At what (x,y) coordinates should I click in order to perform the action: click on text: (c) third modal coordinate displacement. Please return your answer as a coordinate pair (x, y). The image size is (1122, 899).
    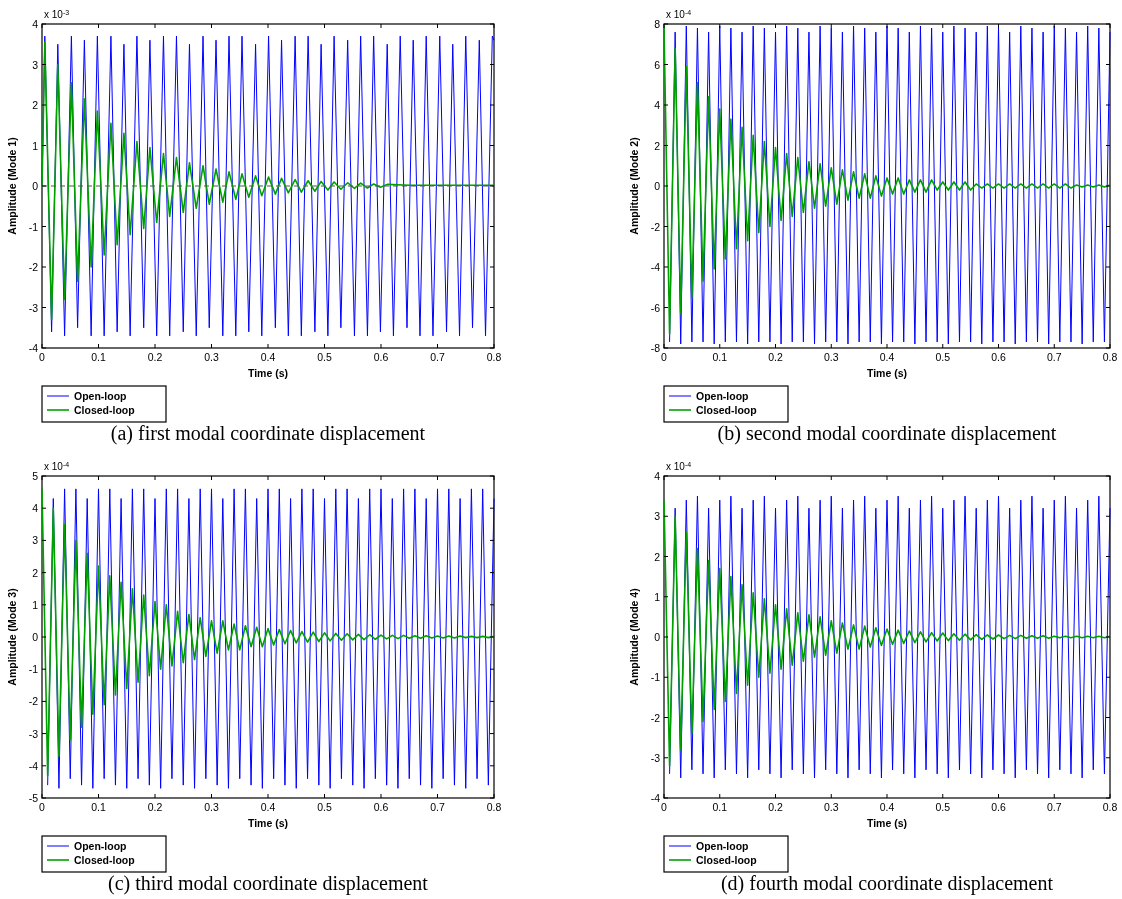
    Looking at the image, I should click on (268, 883).